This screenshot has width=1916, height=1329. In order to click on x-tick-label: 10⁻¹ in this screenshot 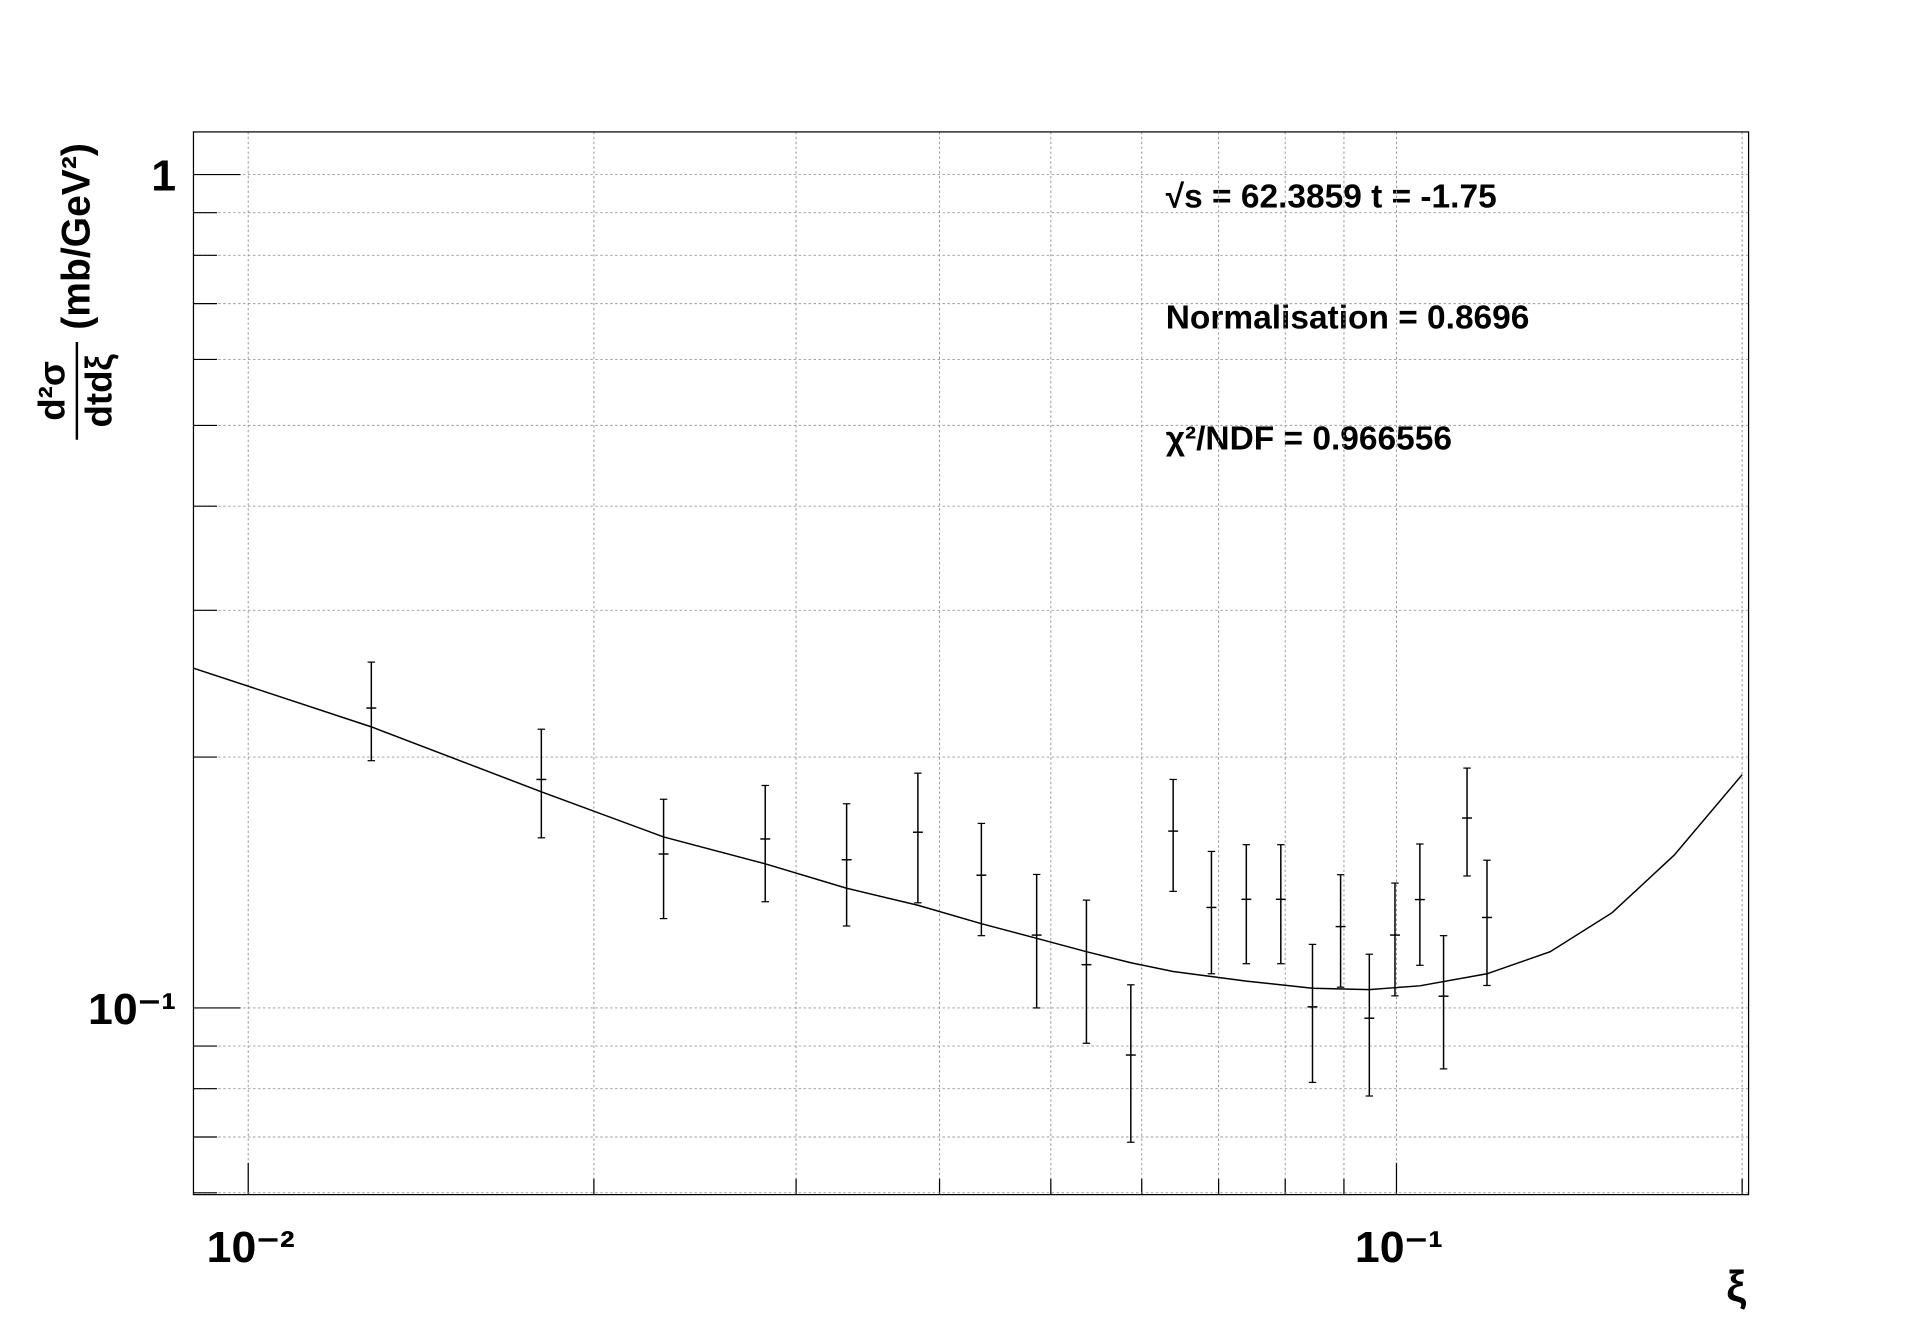, I will do `click(1399, 1247)`.